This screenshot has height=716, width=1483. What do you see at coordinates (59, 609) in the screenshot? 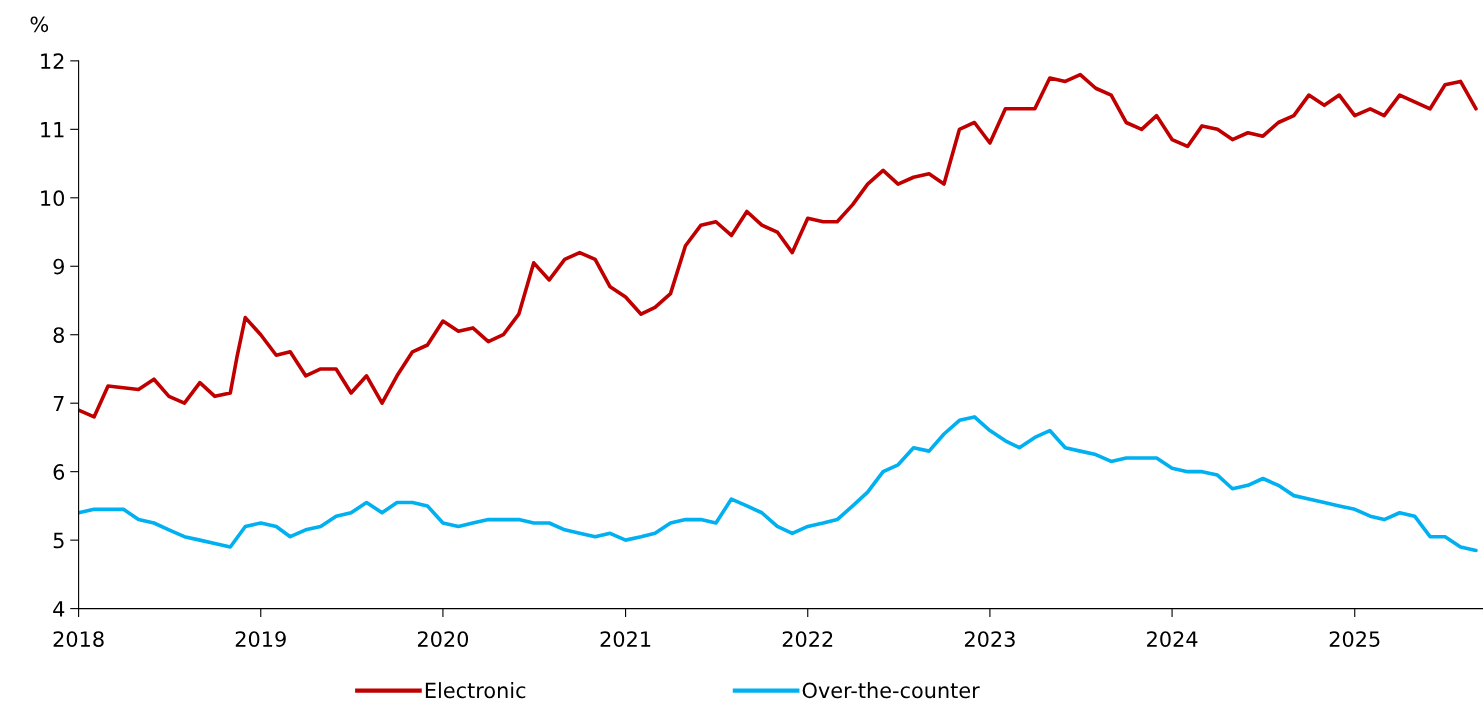
I see `y-tick-label: 4` at bounding box center [59, 609].